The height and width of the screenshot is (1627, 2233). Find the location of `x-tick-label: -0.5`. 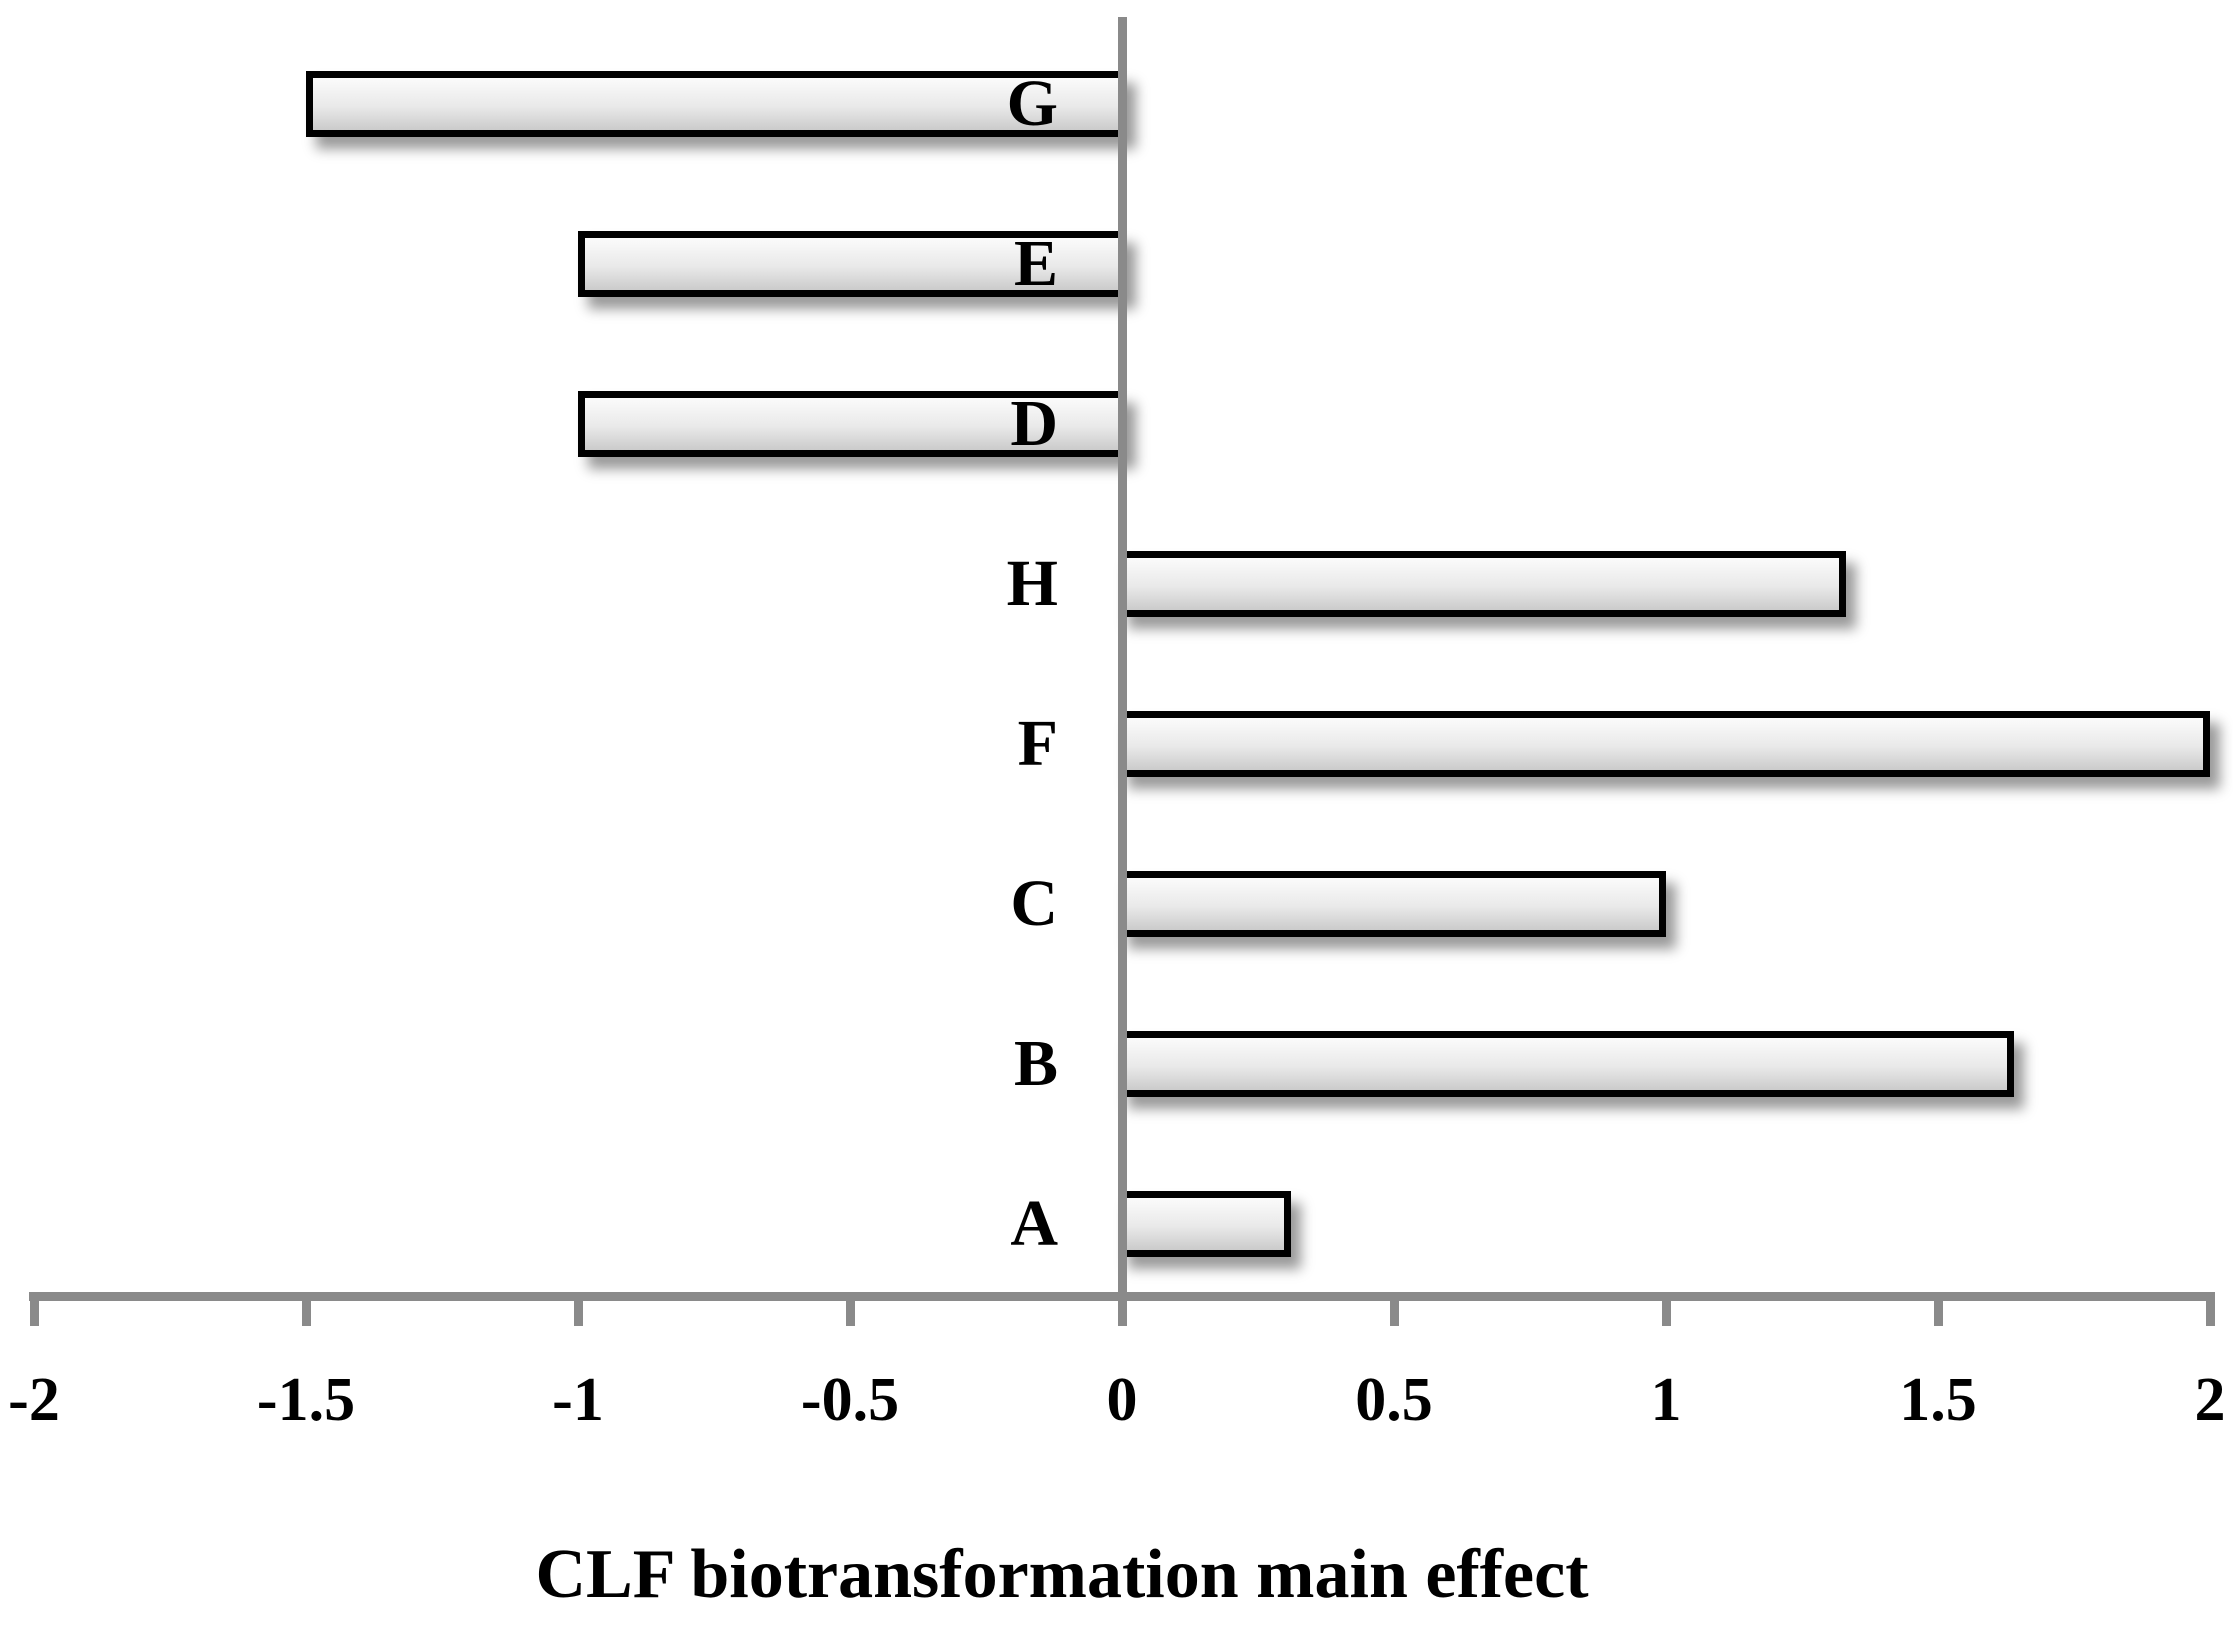

x-tick-label: -0.5 is located at coordinates (850, 1400).